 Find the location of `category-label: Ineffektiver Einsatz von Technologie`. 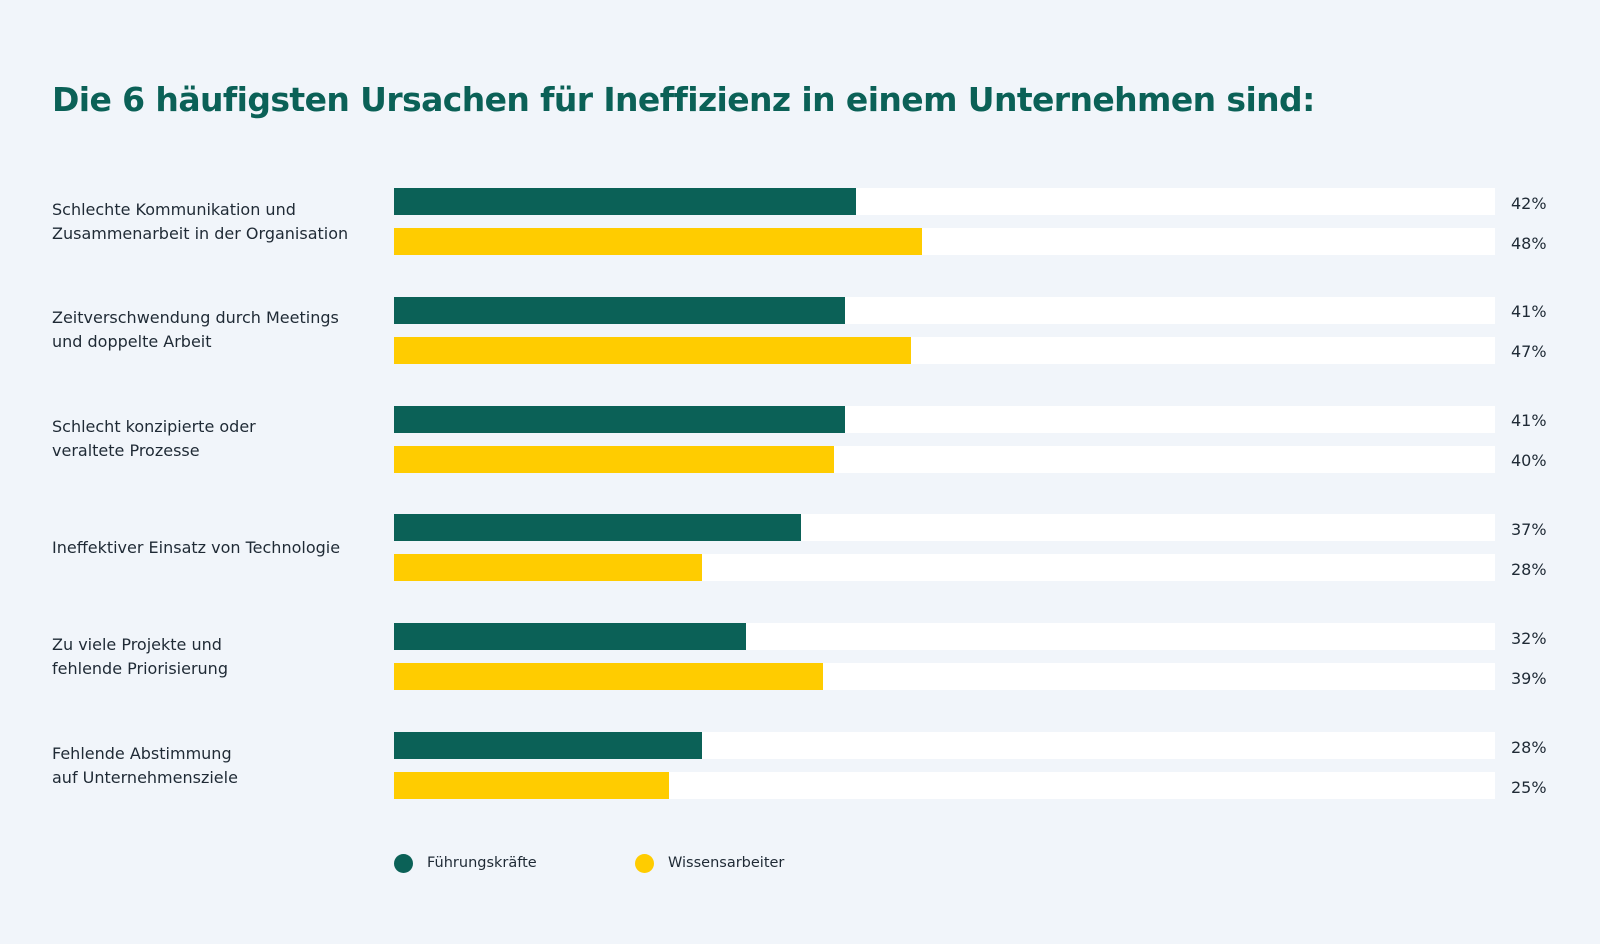

category-label: Ineffektiver Einsatz von Technologie is located at coordinates (196, 547).